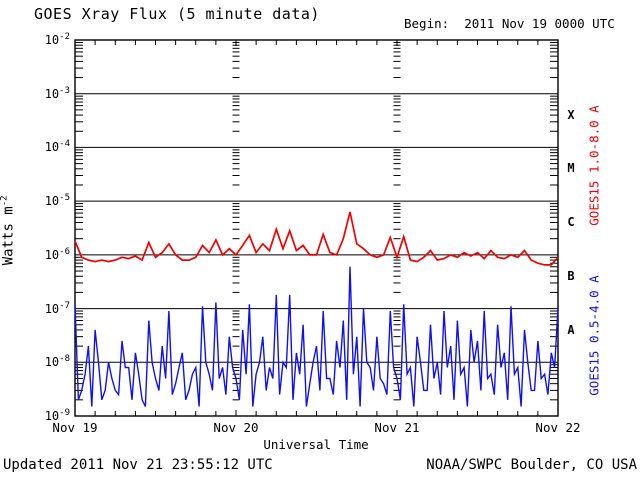 The width and height of the screenshot is (640, 480). I want to click on flare-class-label: X, so click(571, 114).